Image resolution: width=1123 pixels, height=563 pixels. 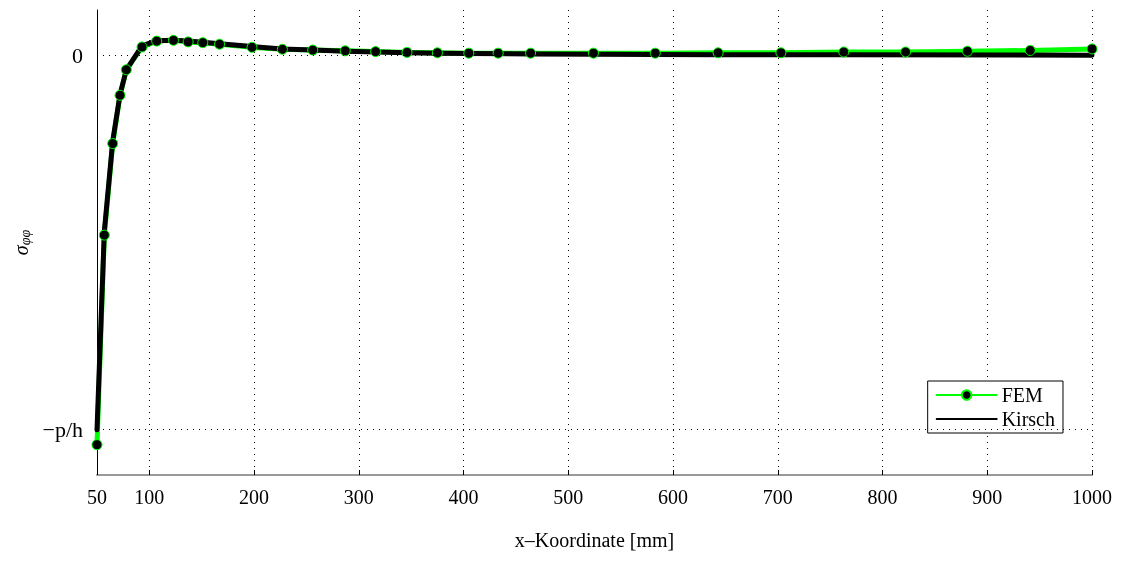 I want to click on x-tick-label: 200, so click(x=254, y=497).